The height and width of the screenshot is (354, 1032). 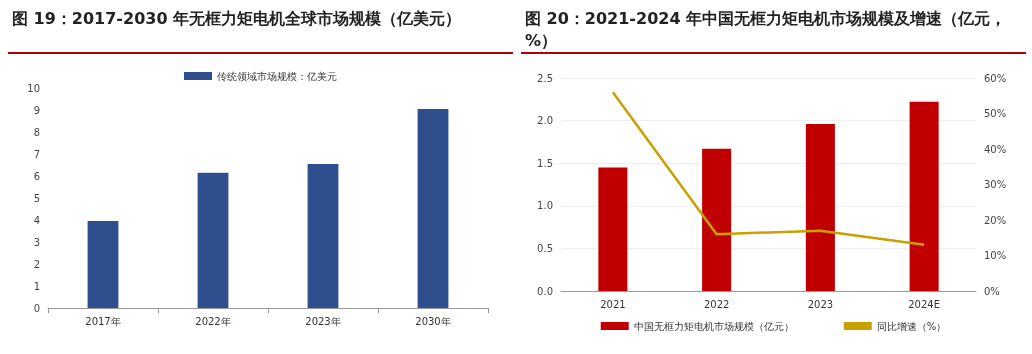 What do you see at coordinates (992, 291) in the screenshot?
I see `y2-tick-label: 0%` at bounding box center [992, 291].